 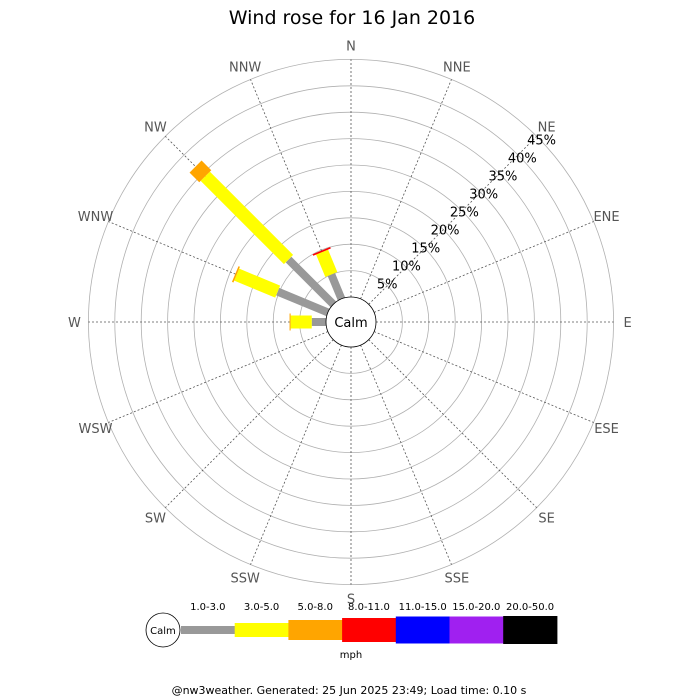 I want to click on wind-bars, so click(x=267, y=245).